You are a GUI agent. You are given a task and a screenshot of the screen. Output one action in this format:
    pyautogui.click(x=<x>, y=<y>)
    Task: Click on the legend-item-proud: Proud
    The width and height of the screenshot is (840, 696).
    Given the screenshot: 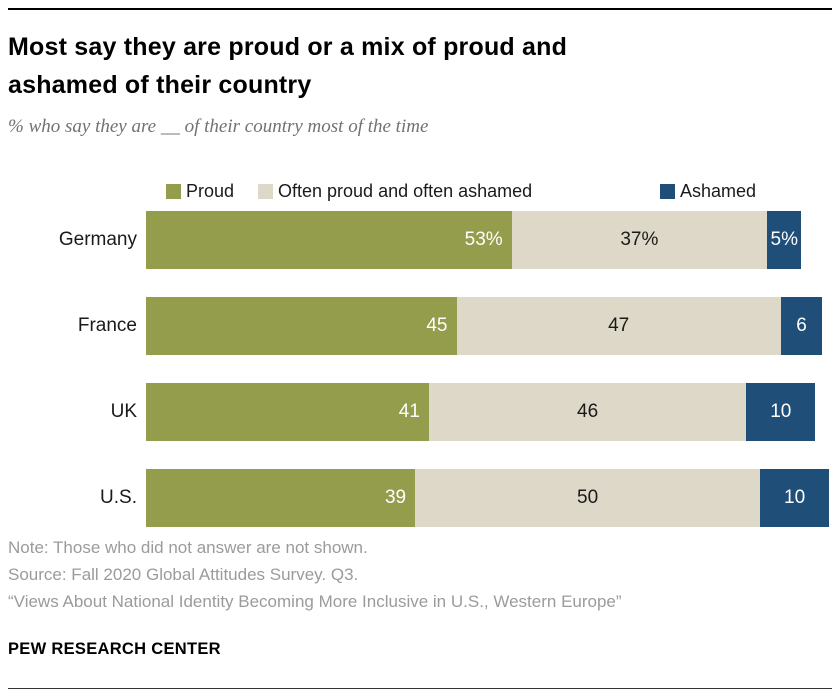 What is the action you would take?
    pyautogui.click(x=200, y=191)
    